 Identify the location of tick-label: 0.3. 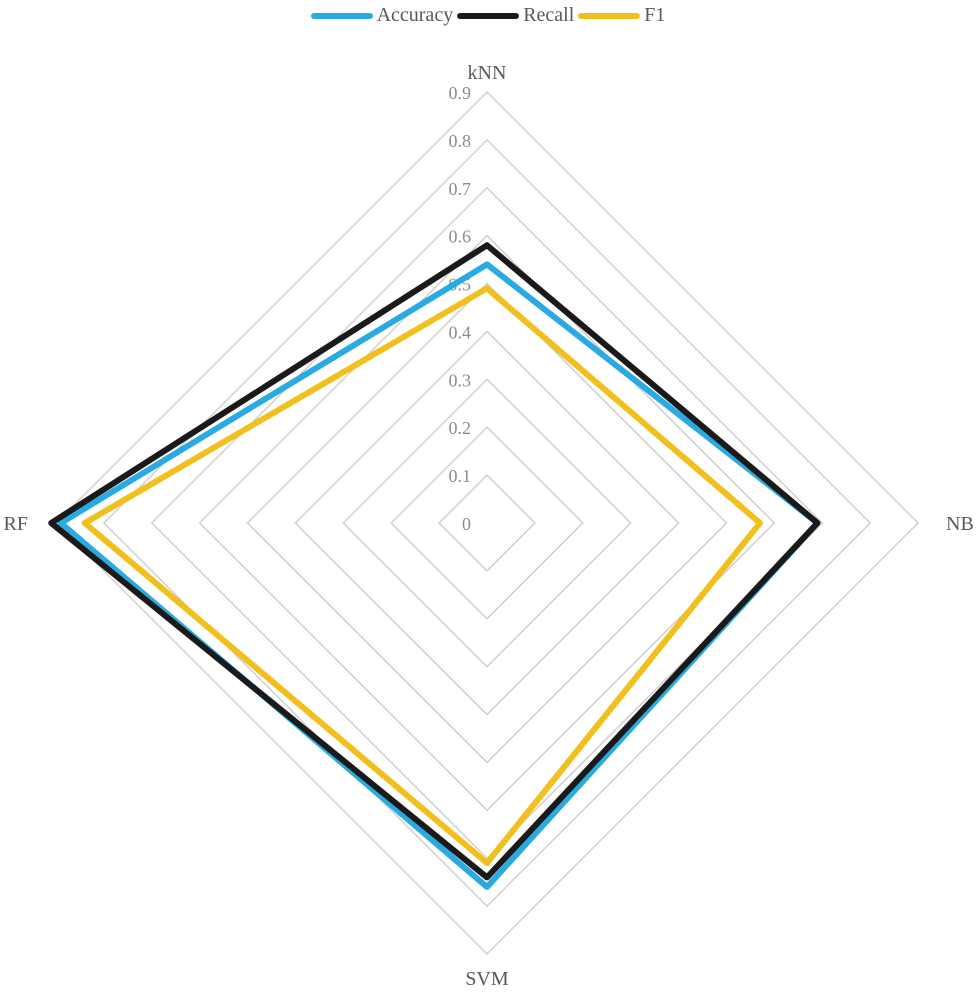
(460, 380).